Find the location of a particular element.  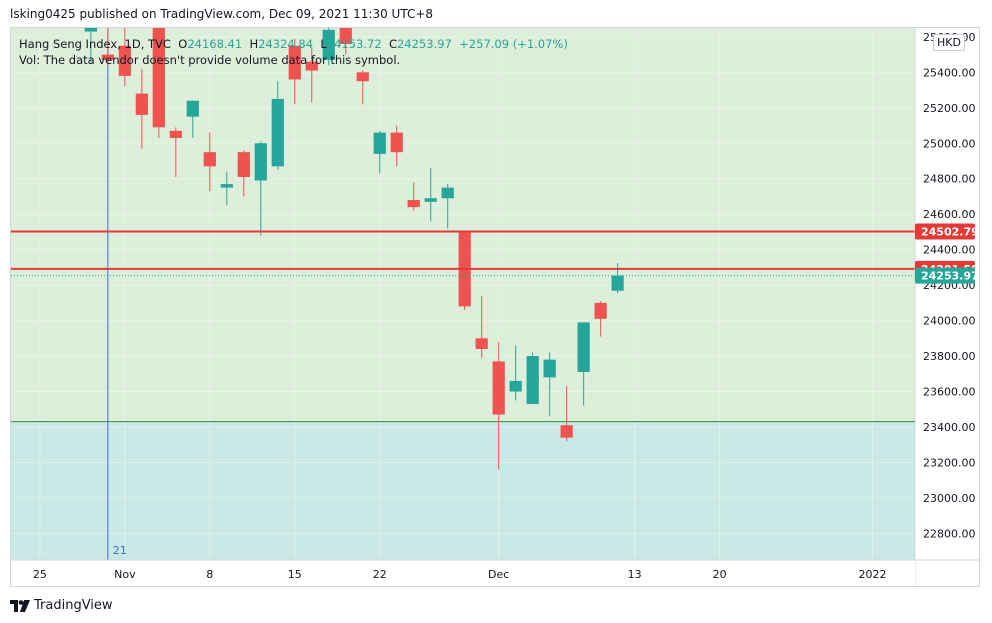

y-tick-label: 22800.00 is located at coordinates (949, 533).